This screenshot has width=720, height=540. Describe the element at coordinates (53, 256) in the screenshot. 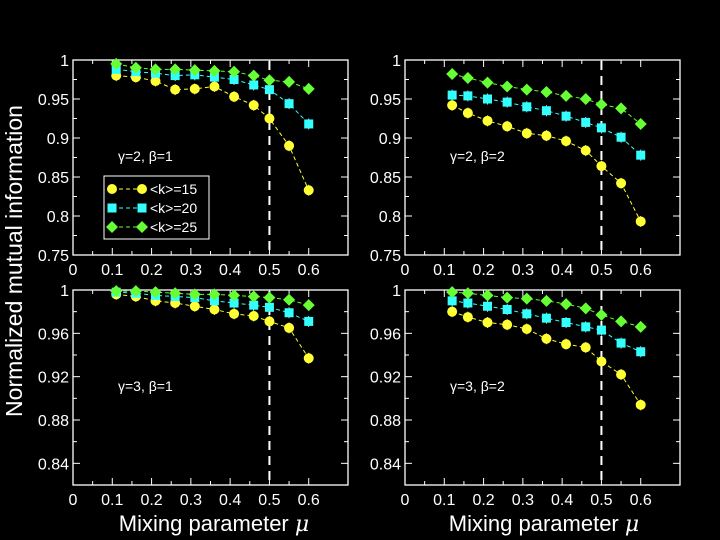

I see `y-tick-label: 0.75` at that location.